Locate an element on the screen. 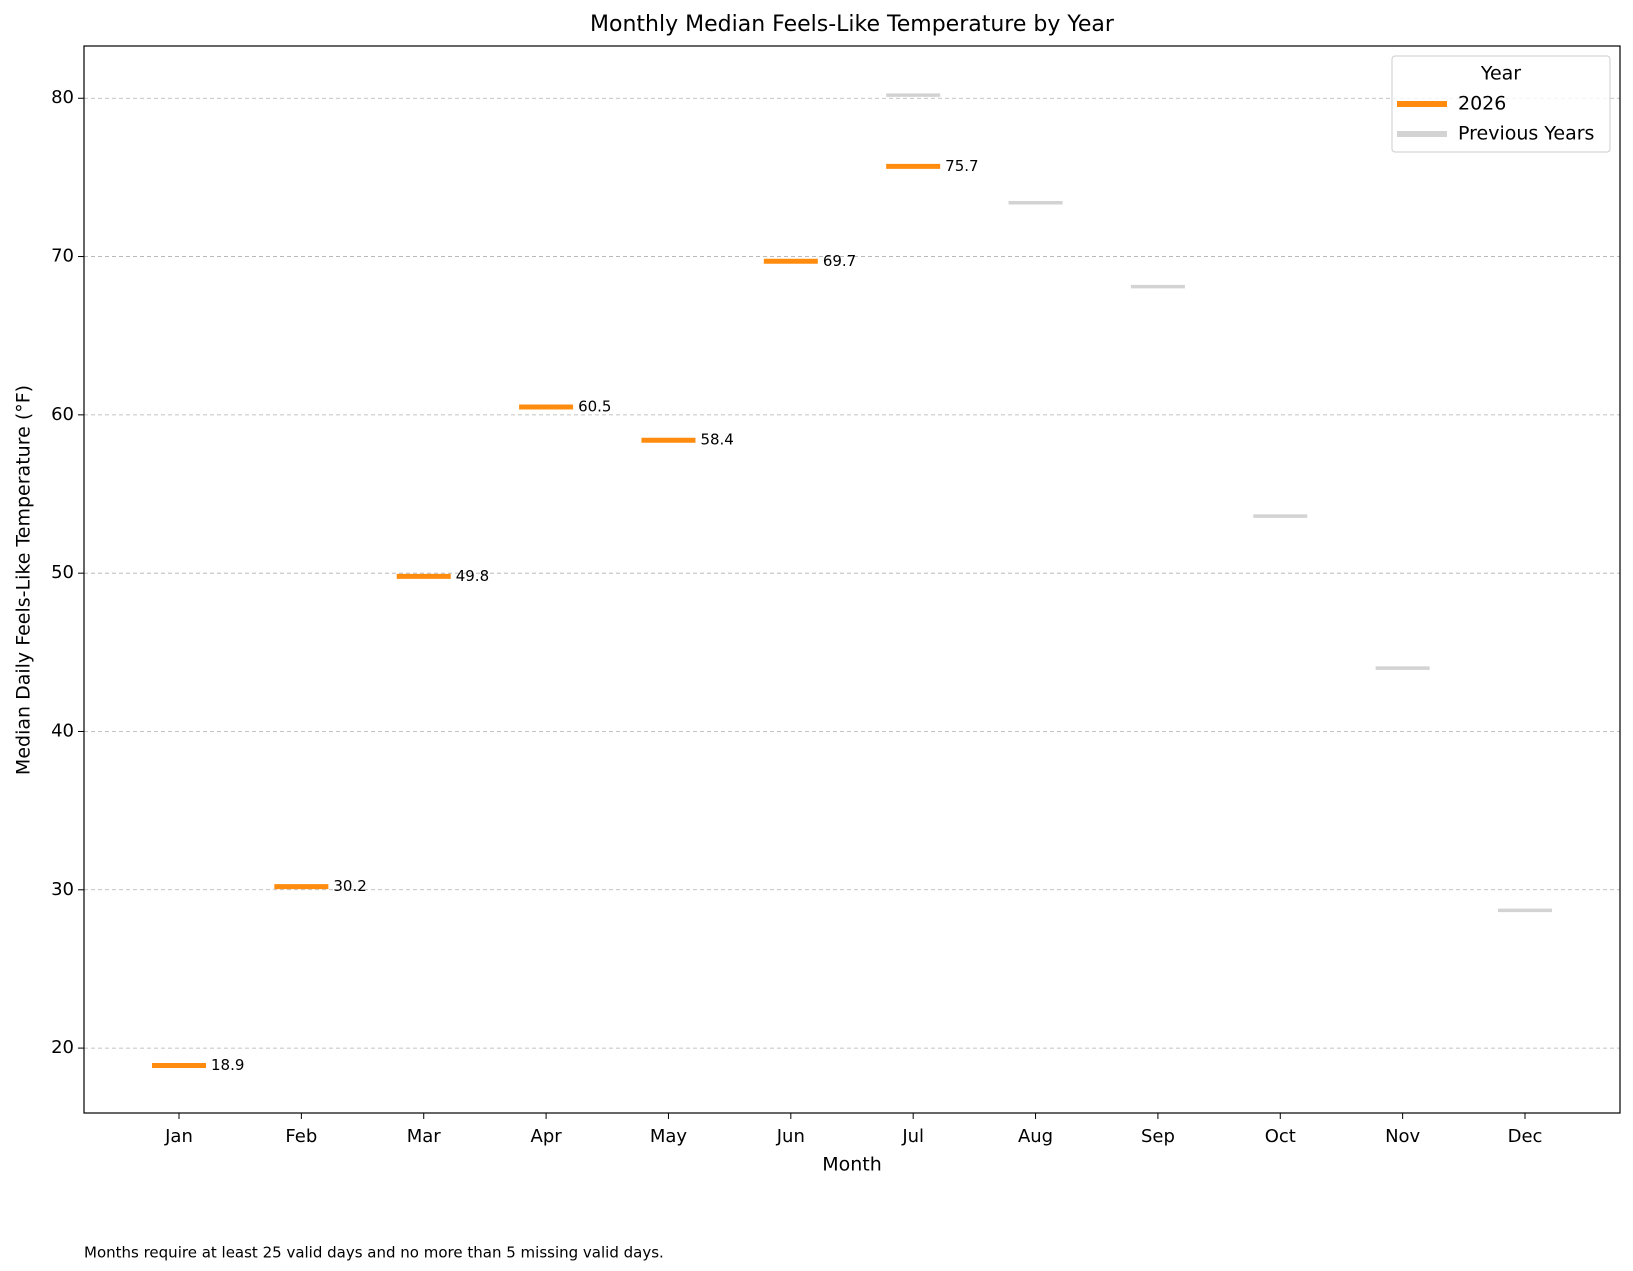  data-label: 69.7 is located at coordinates (839, 261).